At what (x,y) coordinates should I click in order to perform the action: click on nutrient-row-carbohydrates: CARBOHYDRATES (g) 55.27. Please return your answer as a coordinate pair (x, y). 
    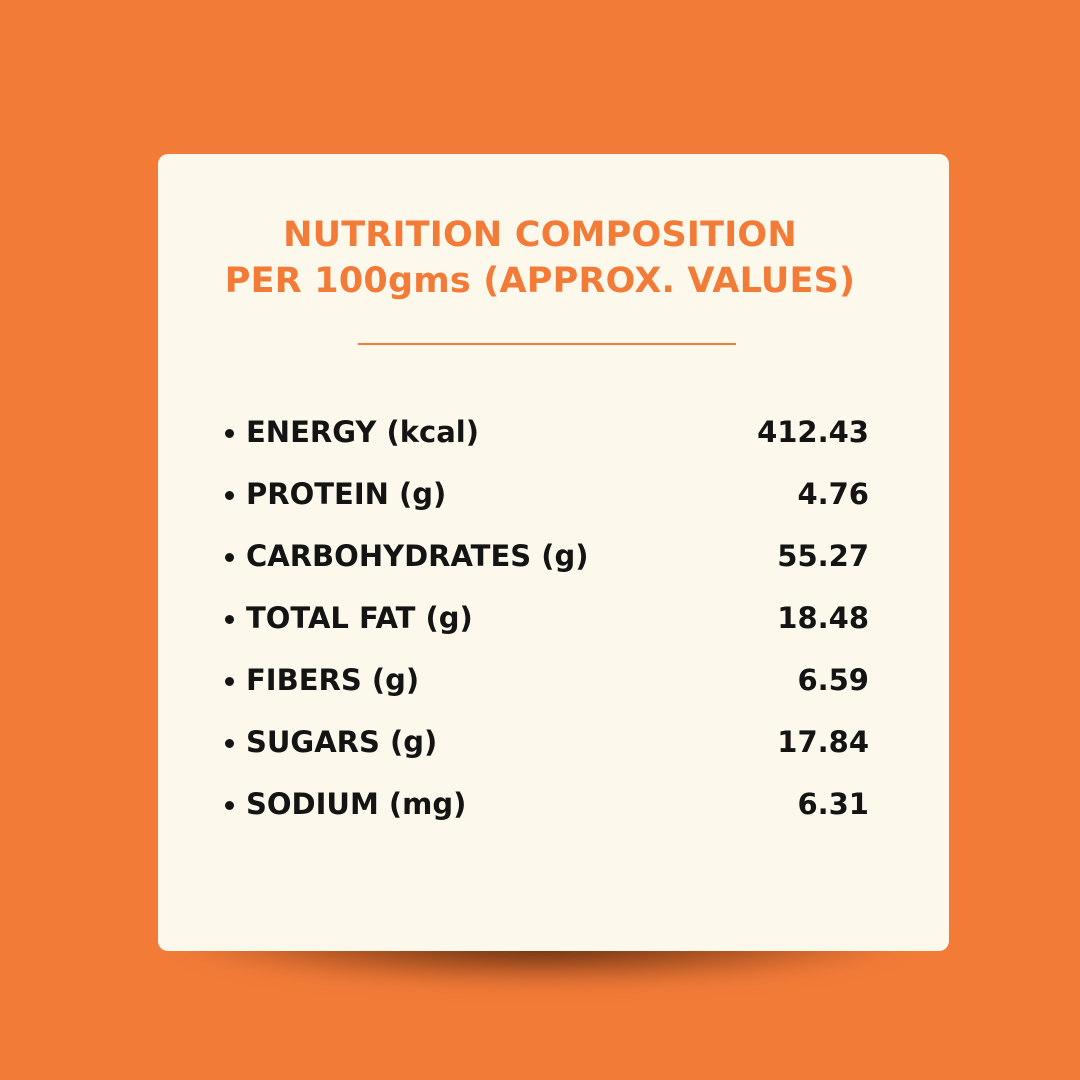
    Looking at the image, I should click on (547, 556).